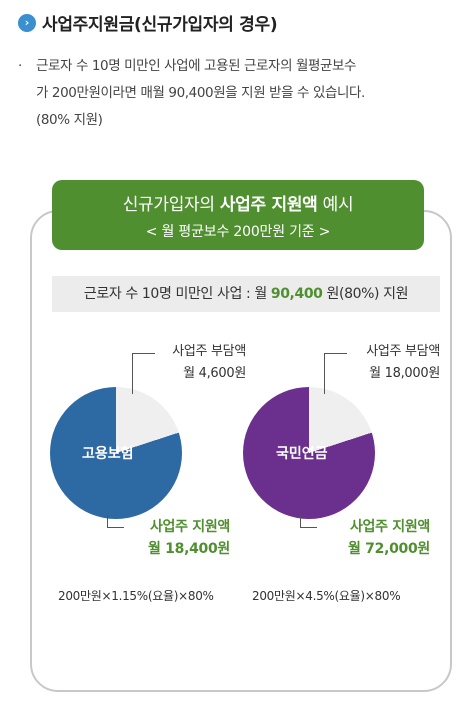 The height and width of the screenshot is (701, 476). Describe the element at coordinates (189, 527) in the screenshot. I see `support-title-left: 사업주 지원액` at that location.